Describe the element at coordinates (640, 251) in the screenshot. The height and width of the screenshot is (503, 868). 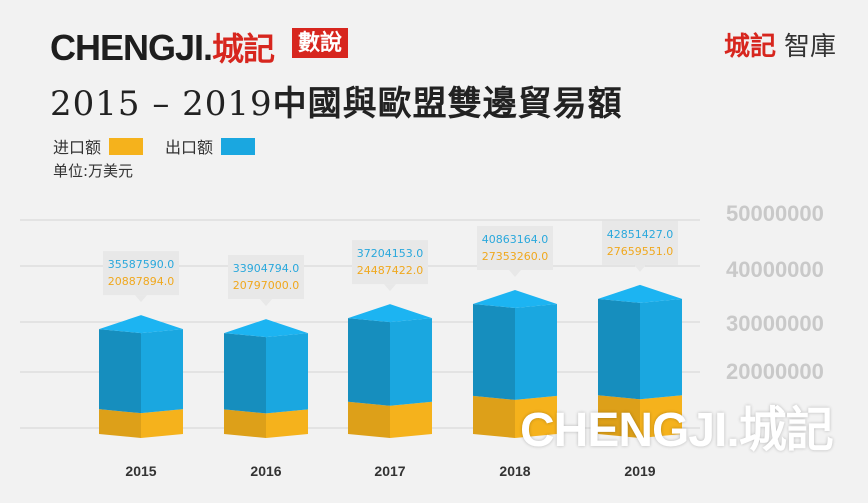
I see `import-value-label: 27659551.0` at that location.